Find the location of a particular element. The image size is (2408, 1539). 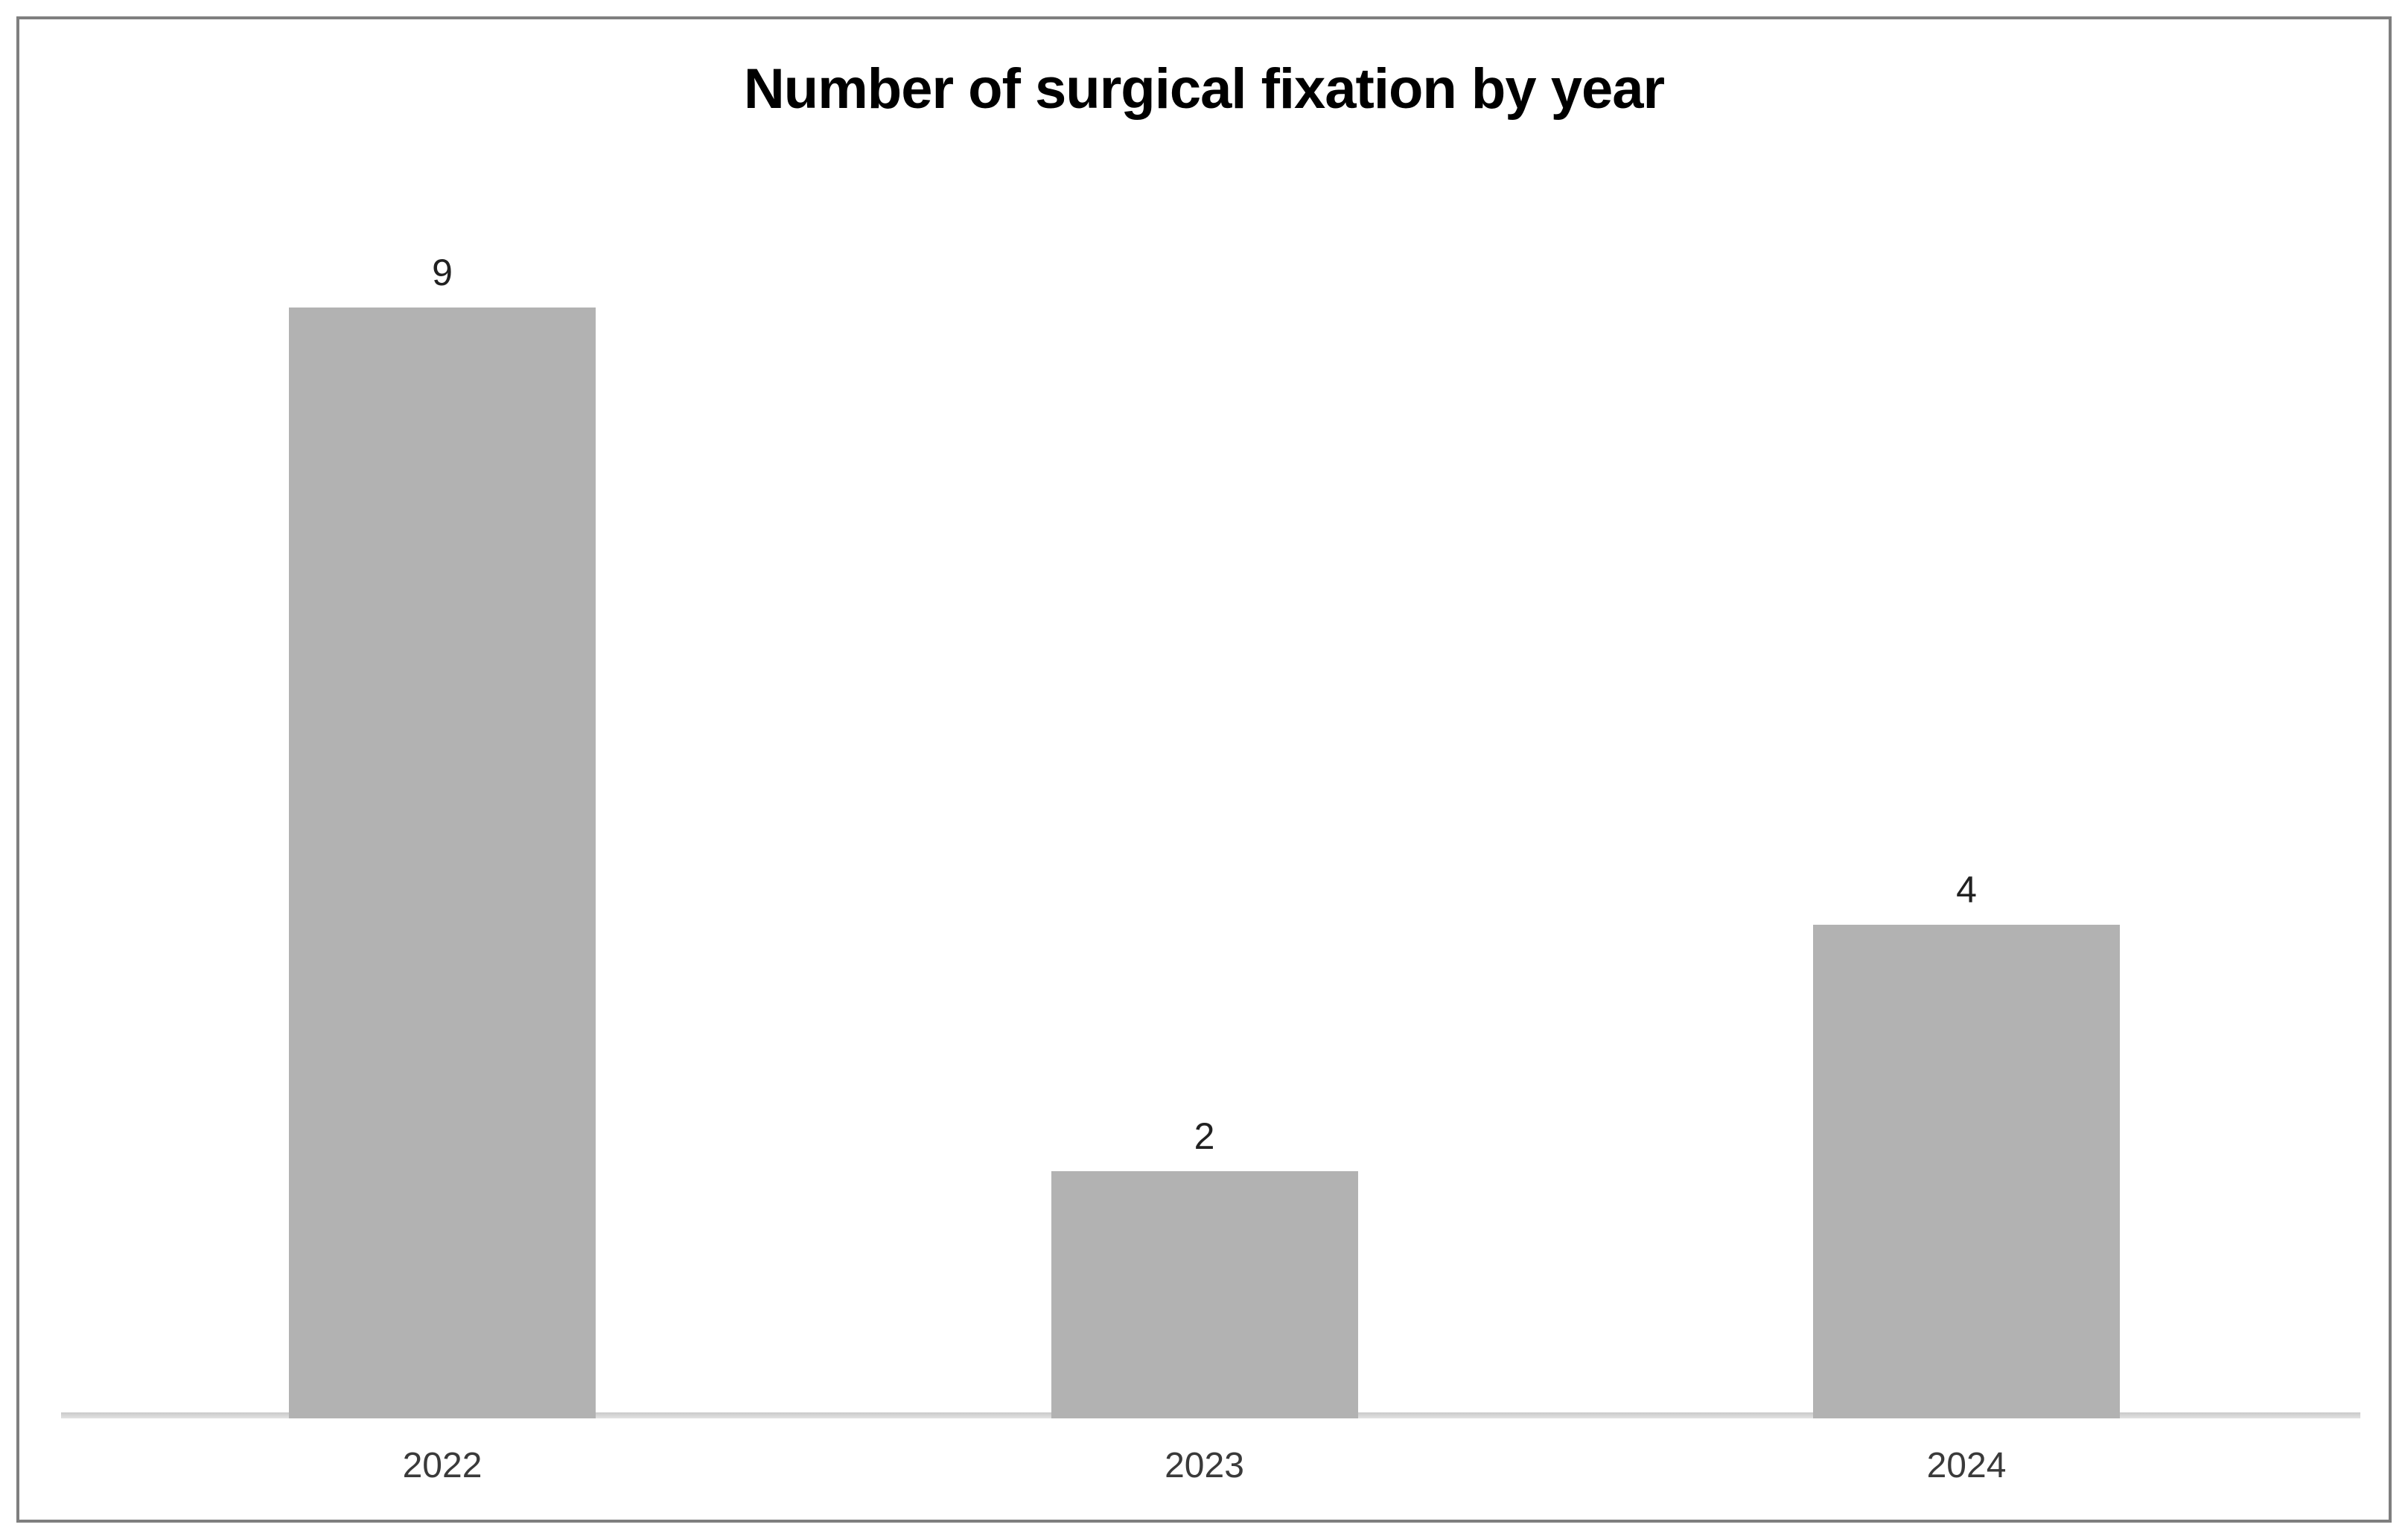

x-tick-2023: 2023 is located at coordinates (1204, 1465).